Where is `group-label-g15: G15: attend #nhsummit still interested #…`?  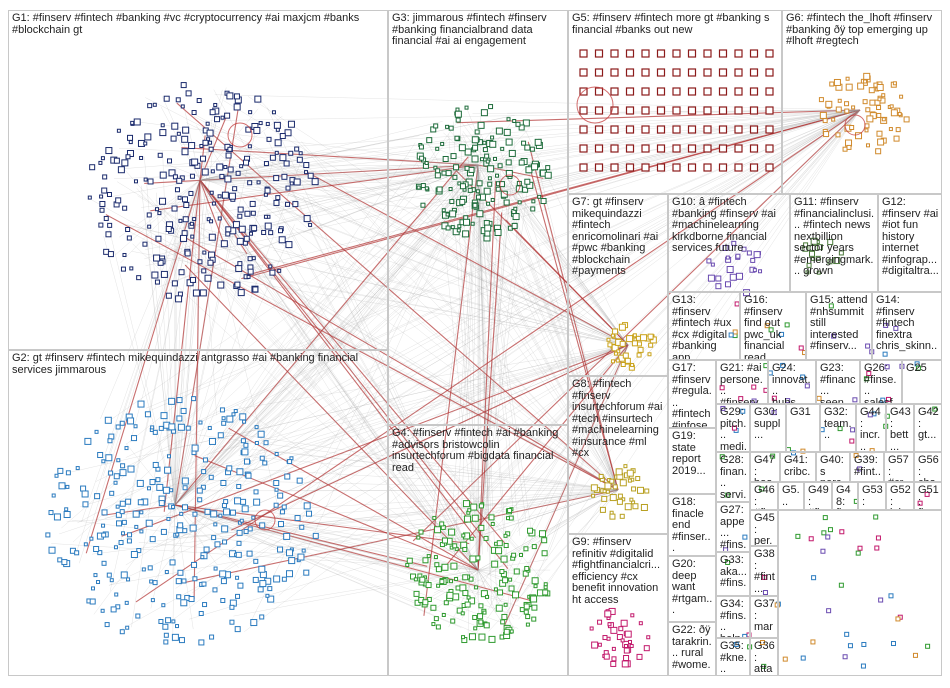 group-label-g15: G15: attend #nhsummit still interested #… is located at coordinates (840, 323).